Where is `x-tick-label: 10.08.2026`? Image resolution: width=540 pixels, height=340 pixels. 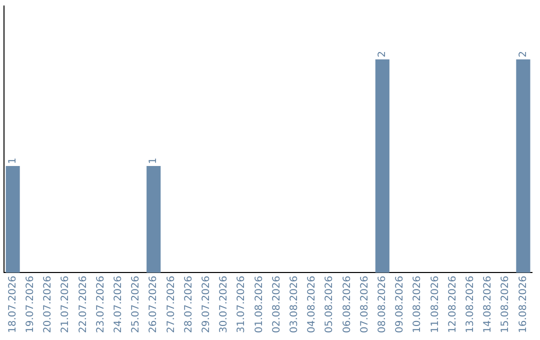 x-tick-label: 10.08.2026 is located at coordinates (418, 305).